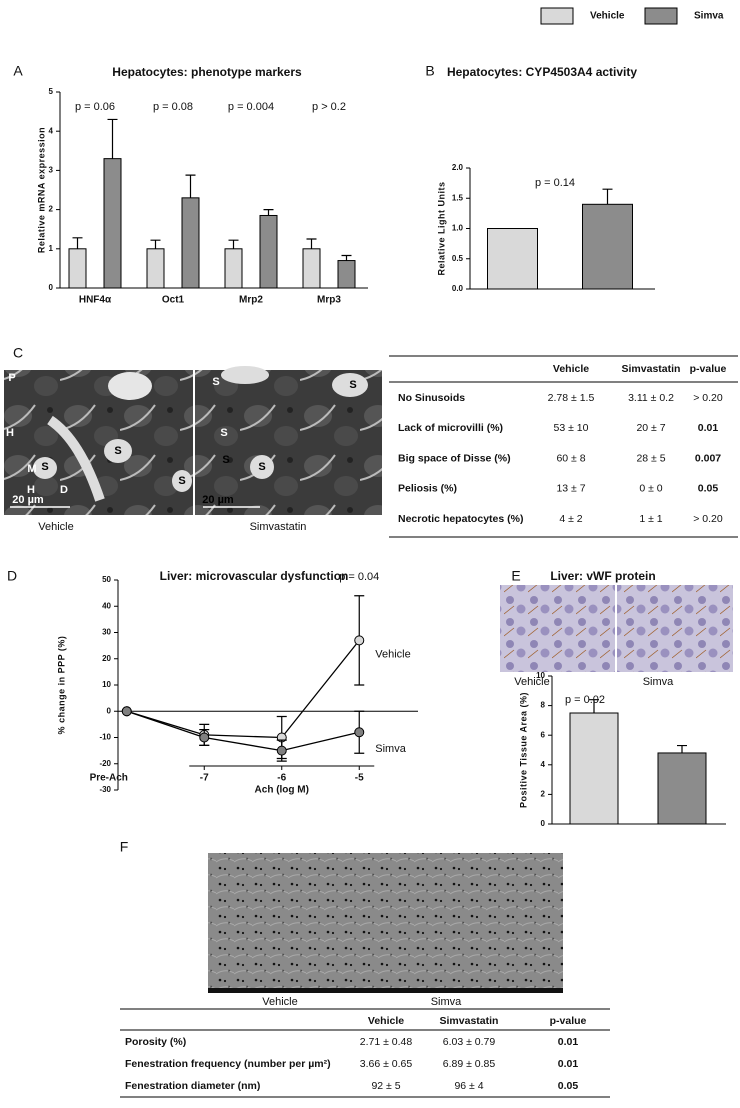 The width and height of the screenshot is (740, 1108). I want to click on x-tick-label: HNF4α, so click(95, 300).